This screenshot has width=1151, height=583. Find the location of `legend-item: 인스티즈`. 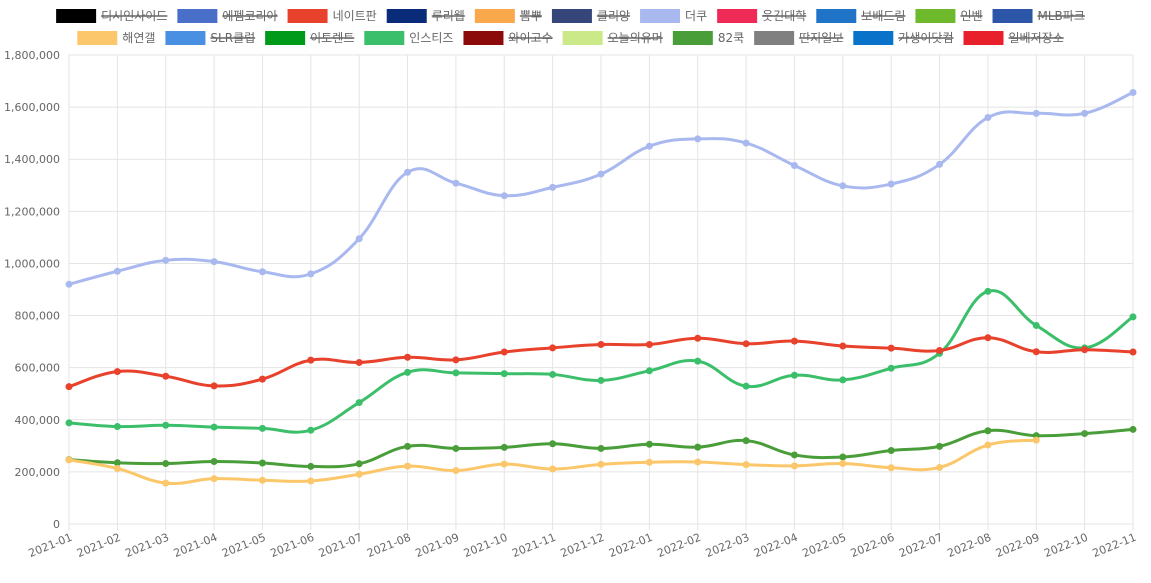

legend-item: 인스티즈 is located at coordinates (408, 38).